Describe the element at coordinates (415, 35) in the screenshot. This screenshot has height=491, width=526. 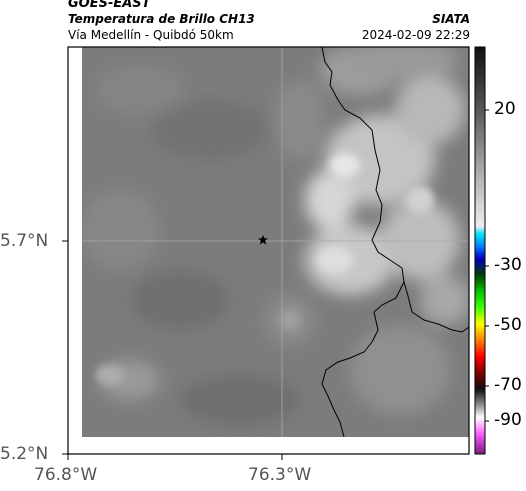
I see `datetime-label: 2024-02-09 22:29` at that location.